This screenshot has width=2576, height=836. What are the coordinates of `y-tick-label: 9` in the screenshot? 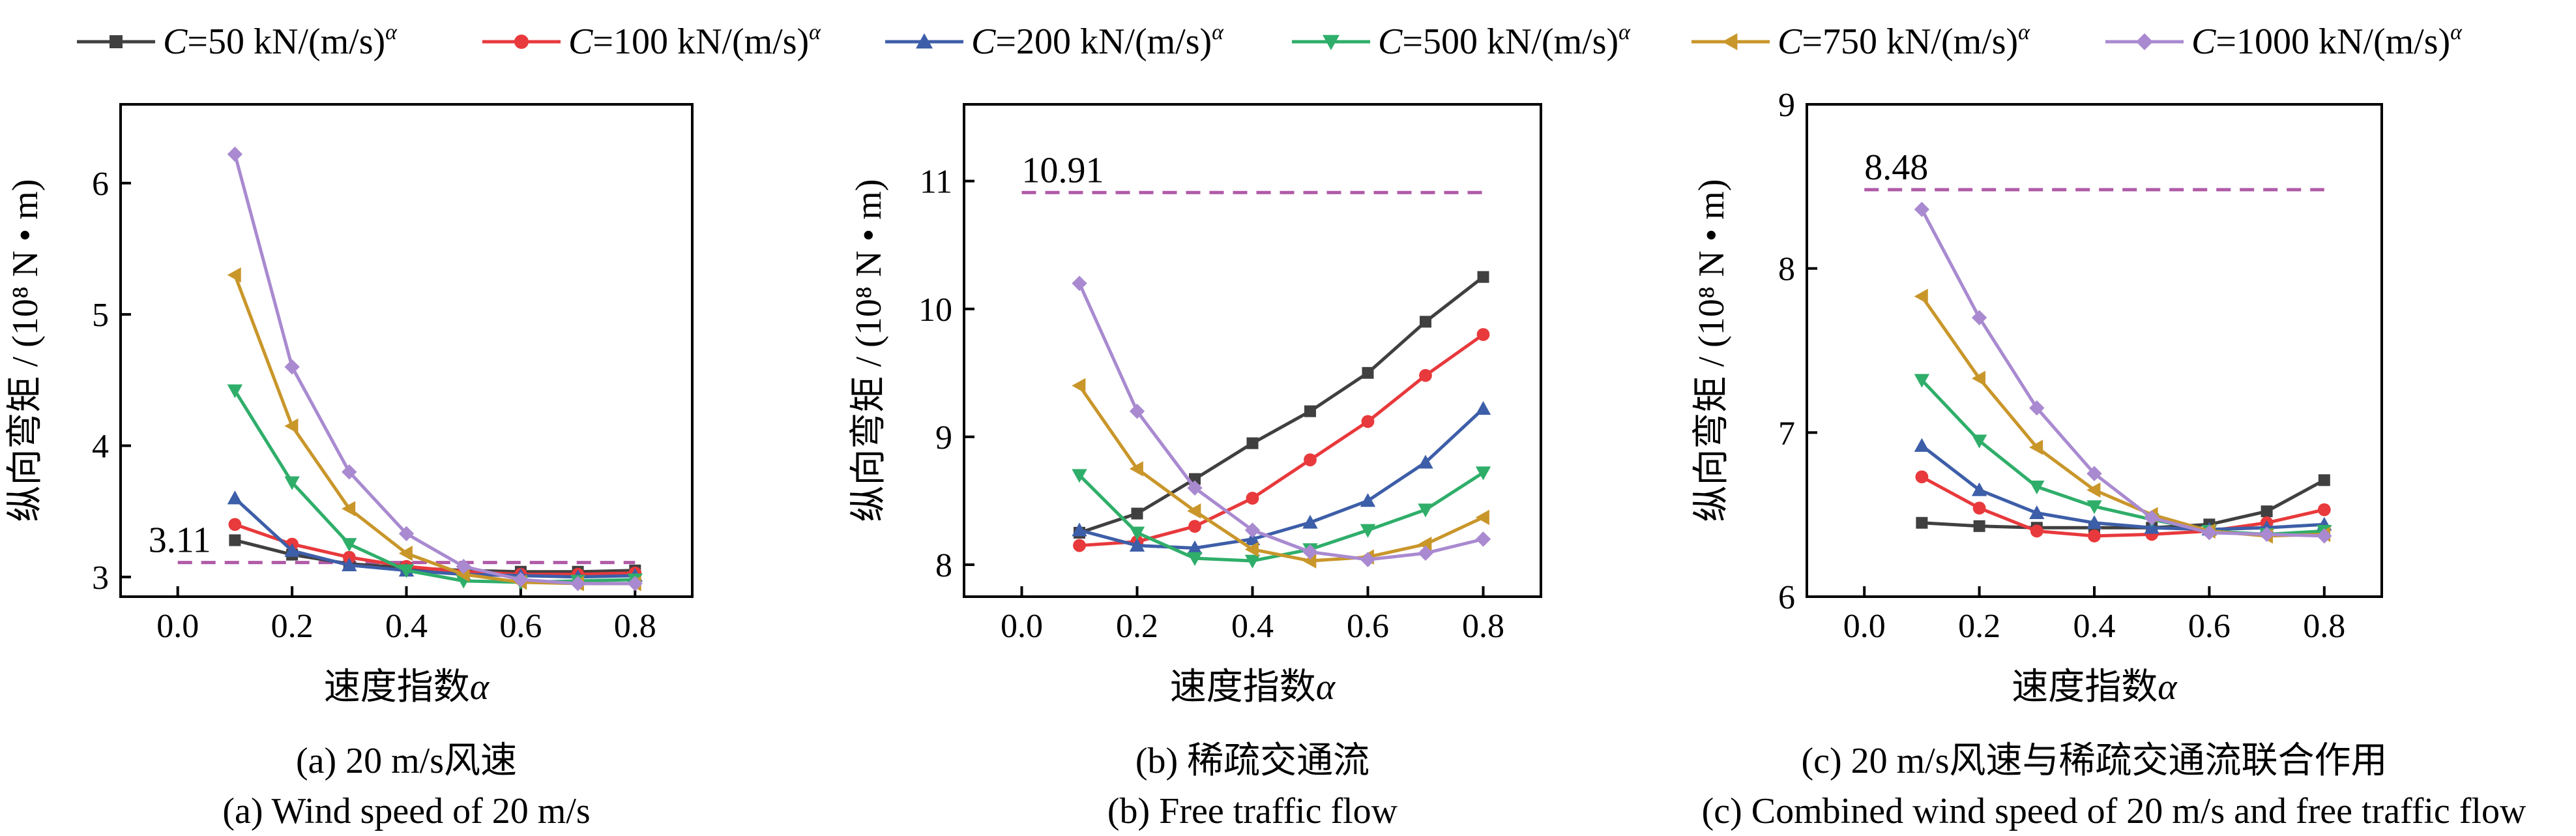 It's located at (943, 437).